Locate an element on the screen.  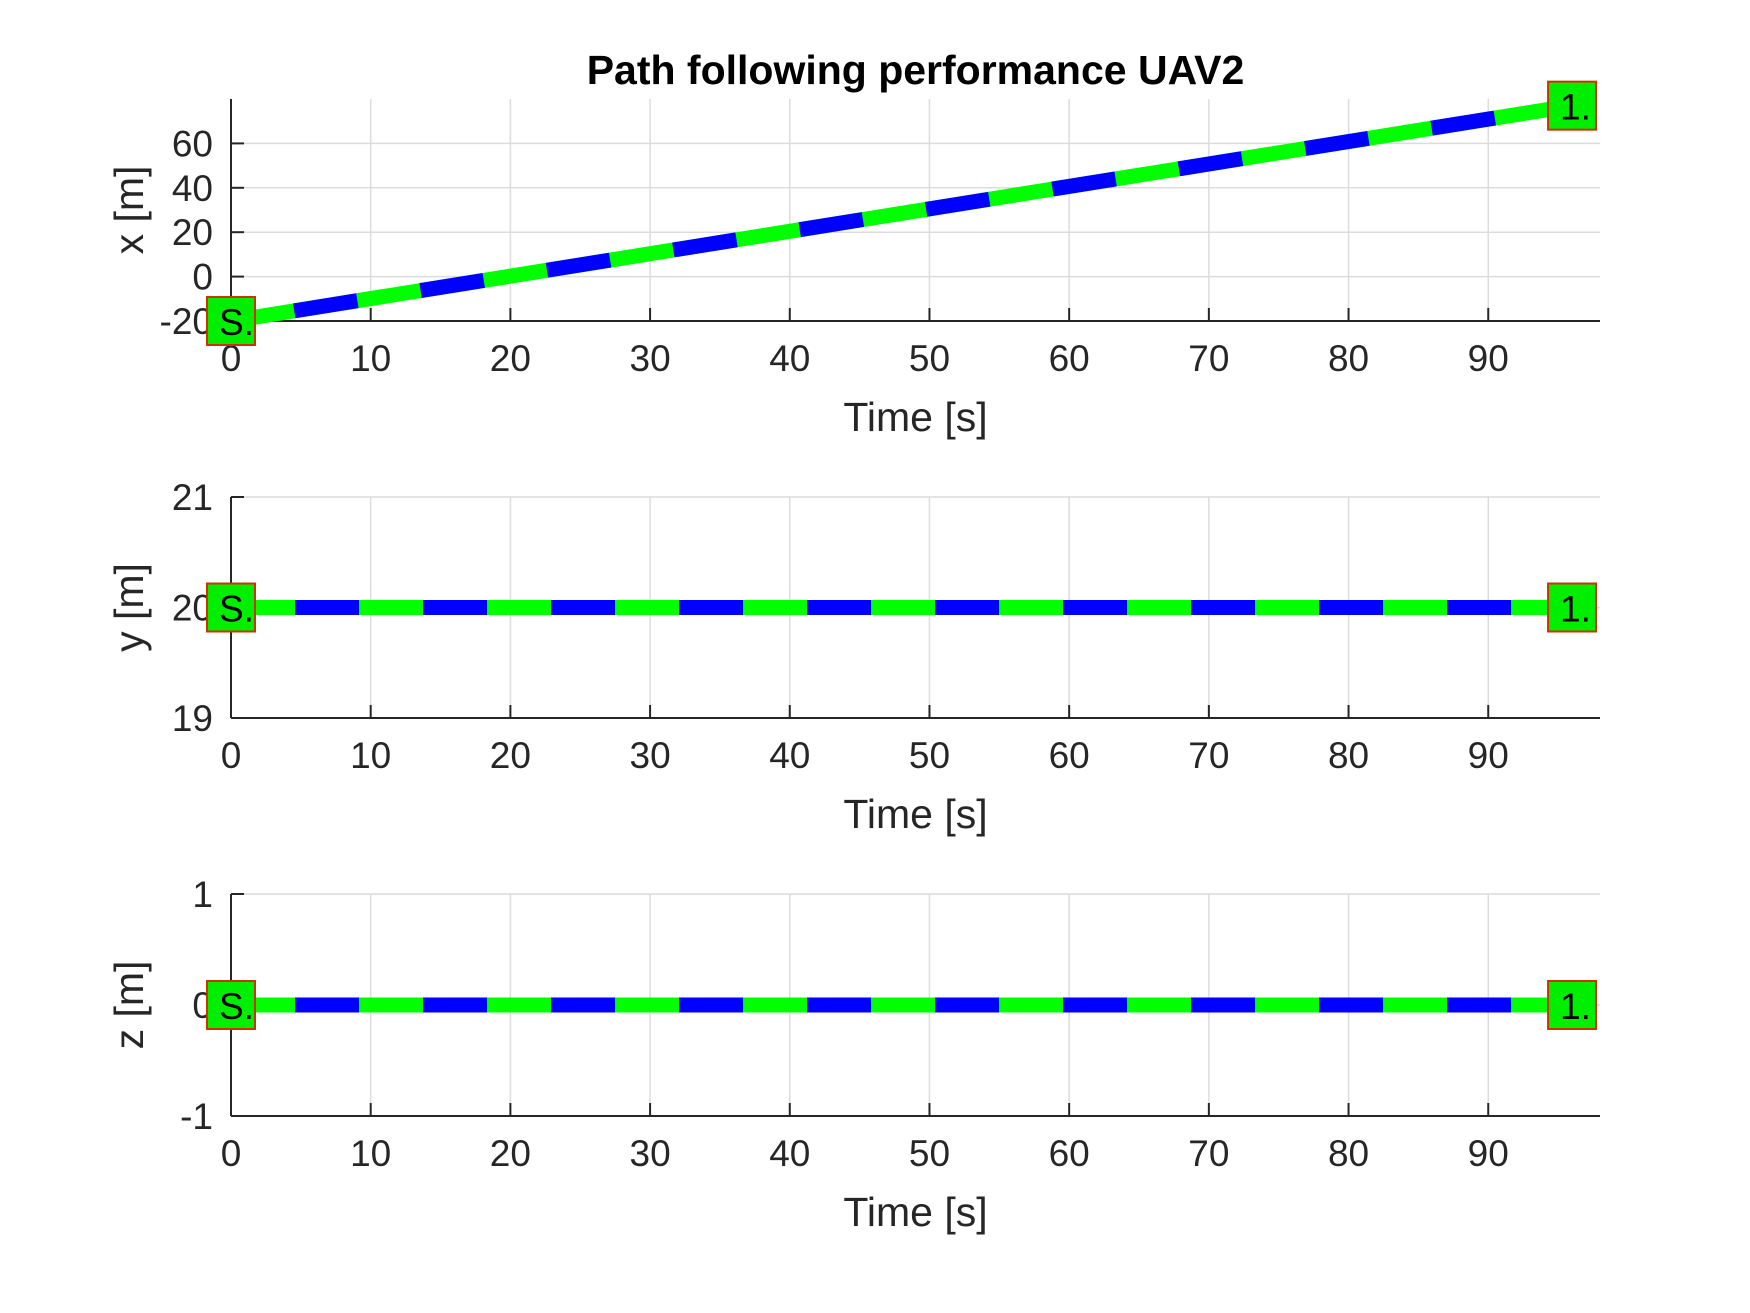
y-tick-label: -20 is located at coordinates (186, 321).